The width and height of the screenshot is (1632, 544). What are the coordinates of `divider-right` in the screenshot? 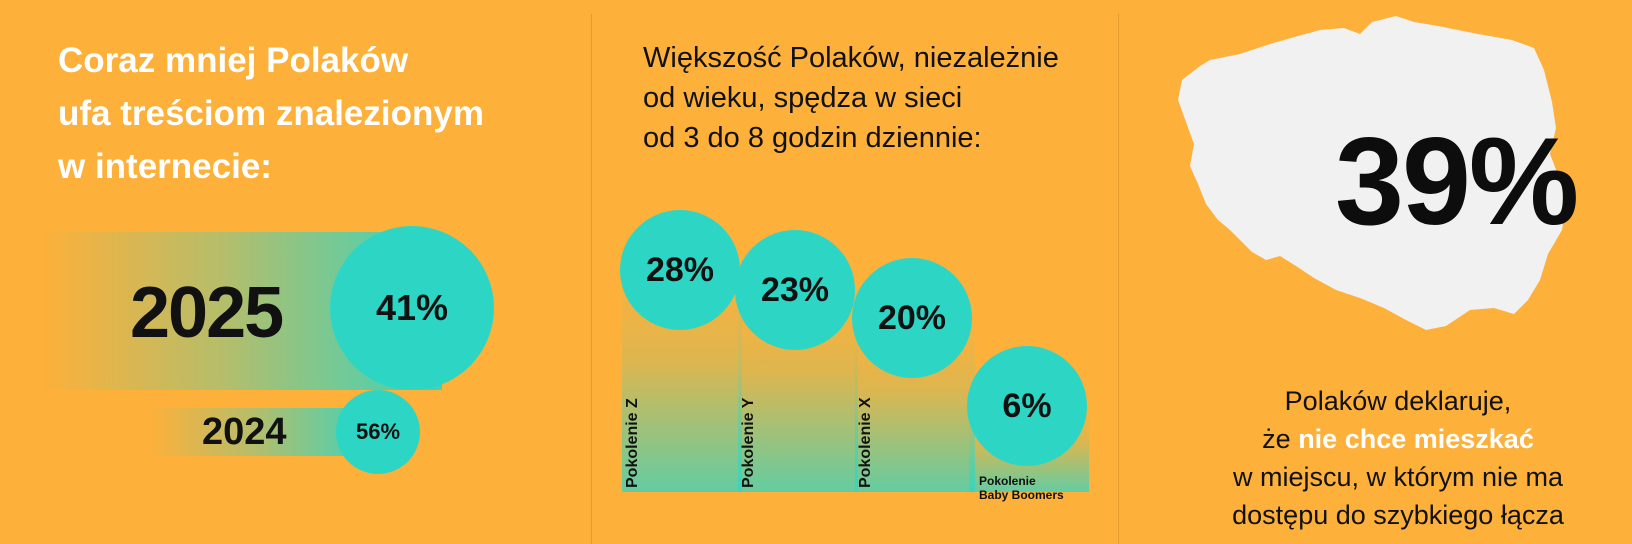 It's located at (1118, 279).